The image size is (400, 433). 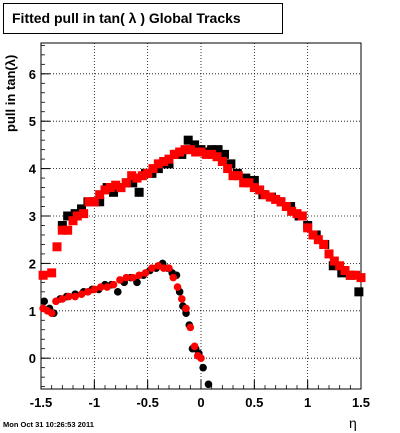 What do you see at coordinates (48, 424) in the screenshot?
I see `timestamp: Mon Oct 31 10:26:53 2011` at bounding box center [48, 424].